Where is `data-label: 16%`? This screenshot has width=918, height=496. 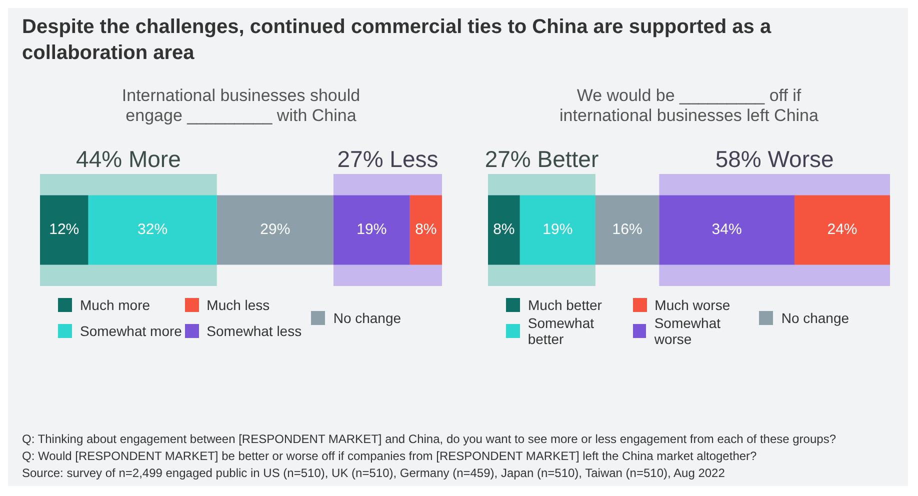 data-label: 16% is located at coordinates (627, 229).